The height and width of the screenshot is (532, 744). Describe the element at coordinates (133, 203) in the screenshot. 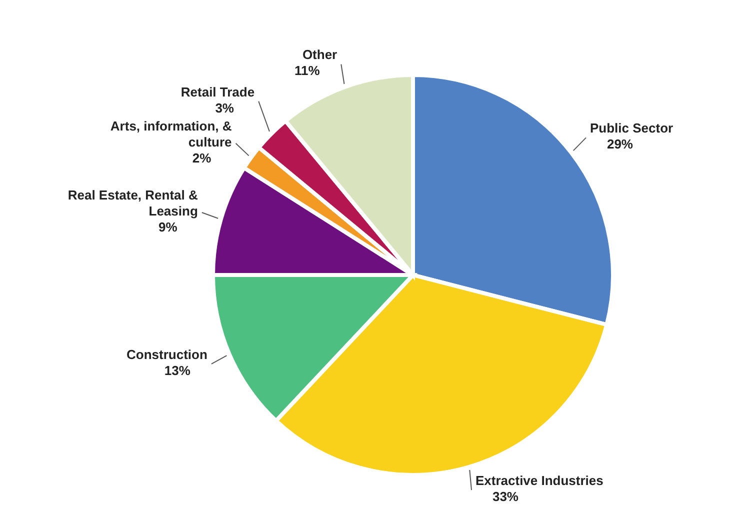

I see `slice-label: Real Estate, Rental & Leasing` at that location.